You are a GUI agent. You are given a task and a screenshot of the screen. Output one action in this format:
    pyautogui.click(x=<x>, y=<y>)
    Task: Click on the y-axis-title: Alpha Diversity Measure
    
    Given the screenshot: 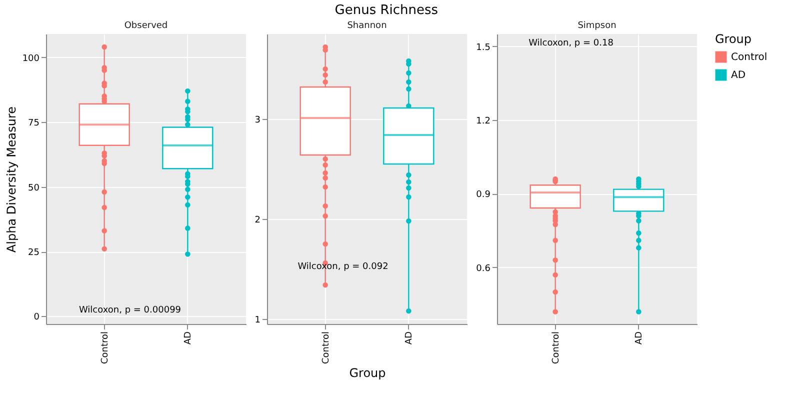 What is the action you would take?
    pyautogui.click(x=11, y=179)
    